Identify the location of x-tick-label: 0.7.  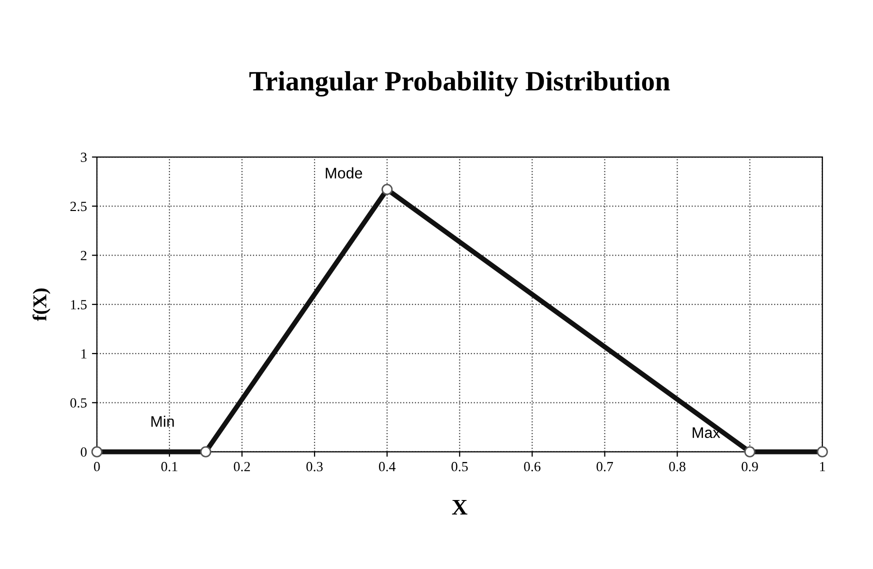
(605, 467).